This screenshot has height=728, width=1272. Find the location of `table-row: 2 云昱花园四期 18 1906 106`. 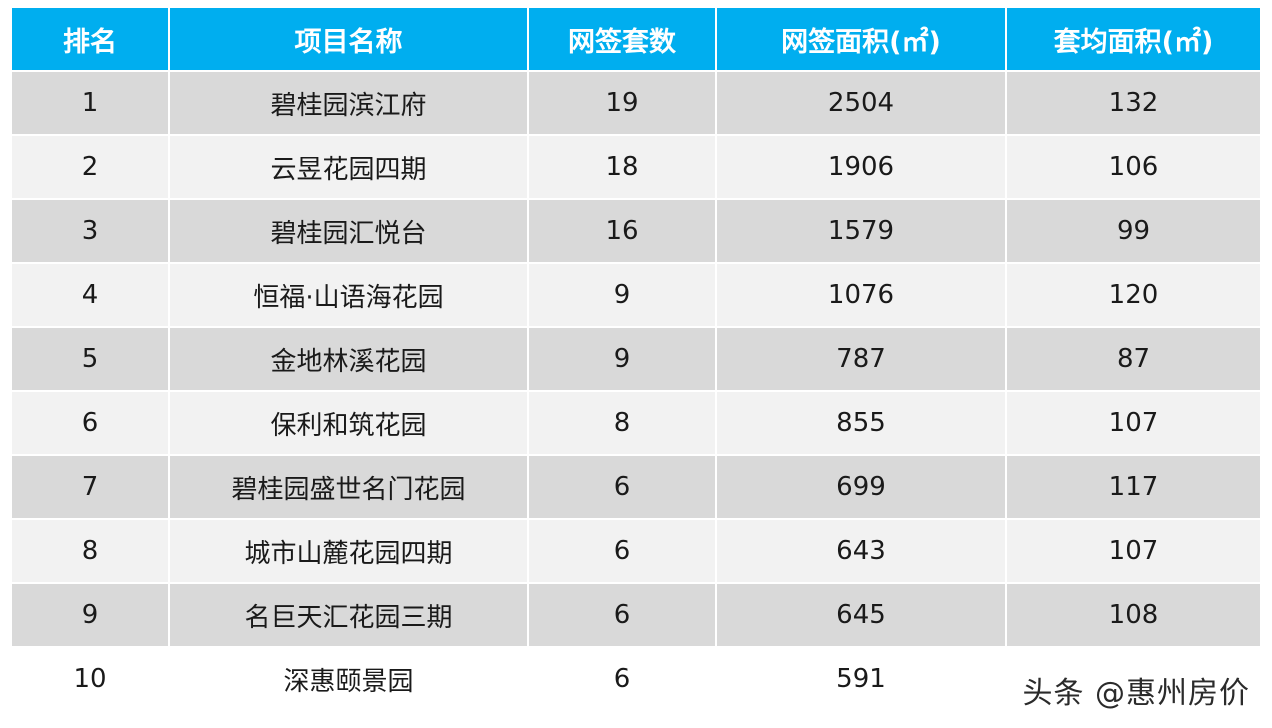

table-row: 2 云昱花园四期 18 1906 106 is located at coordinates (636, 168).